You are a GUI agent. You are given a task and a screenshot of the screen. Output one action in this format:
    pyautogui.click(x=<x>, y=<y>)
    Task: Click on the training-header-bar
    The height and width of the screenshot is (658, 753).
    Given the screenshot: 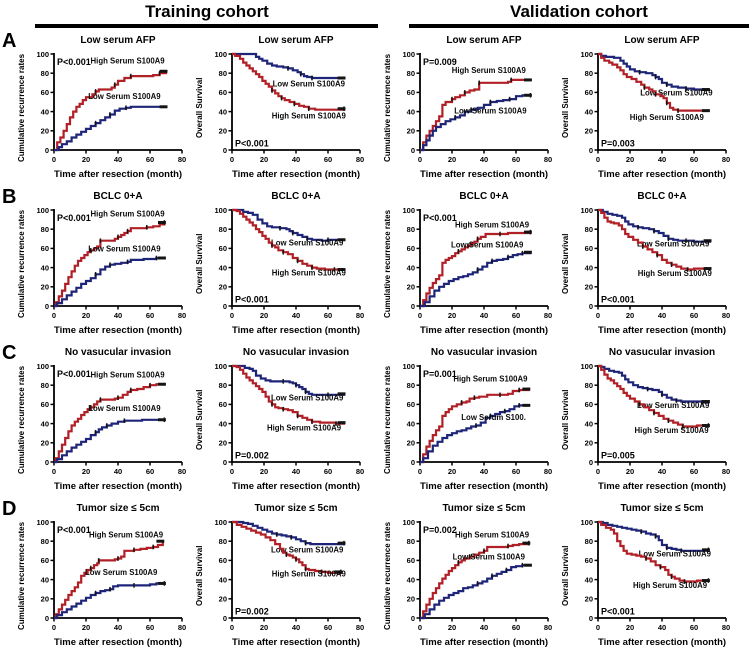 What is the action you would take?
    pyautogui.click(x=206, y=26)
    